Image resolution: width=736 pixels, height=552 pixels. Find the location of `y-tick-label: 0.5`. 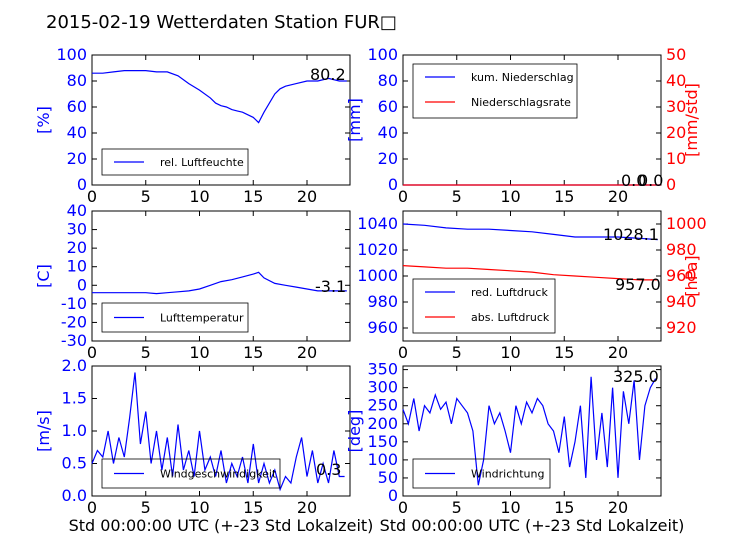

y-tick-label: 0.5 is located at coordinates (74, 463).